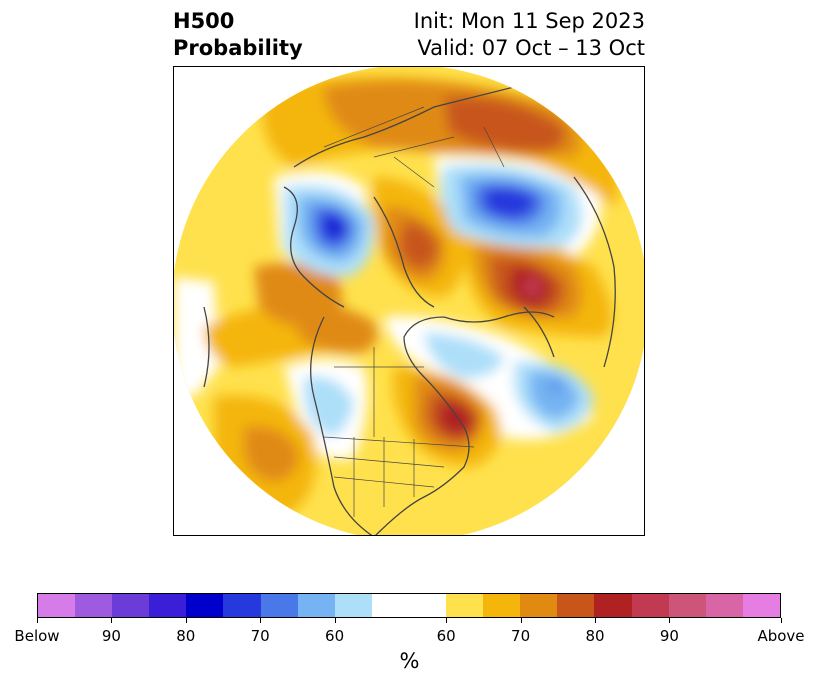 The image size is (819, 686). Describe the element at coordinates (509, 202) in the screenshot. I see `below-normal-core` at that location.